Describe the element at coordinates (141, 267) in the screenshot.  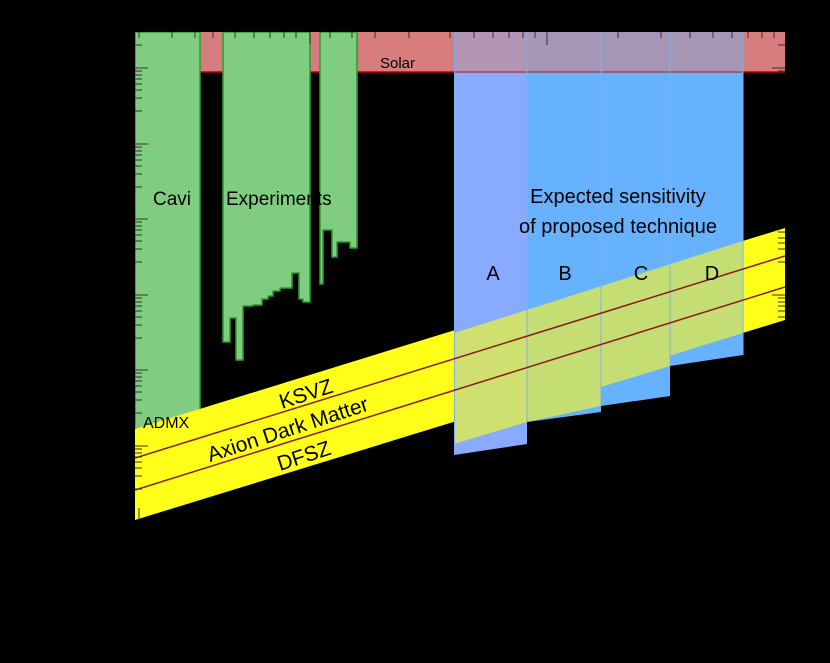
I see `y-axis-ticks` at that location.